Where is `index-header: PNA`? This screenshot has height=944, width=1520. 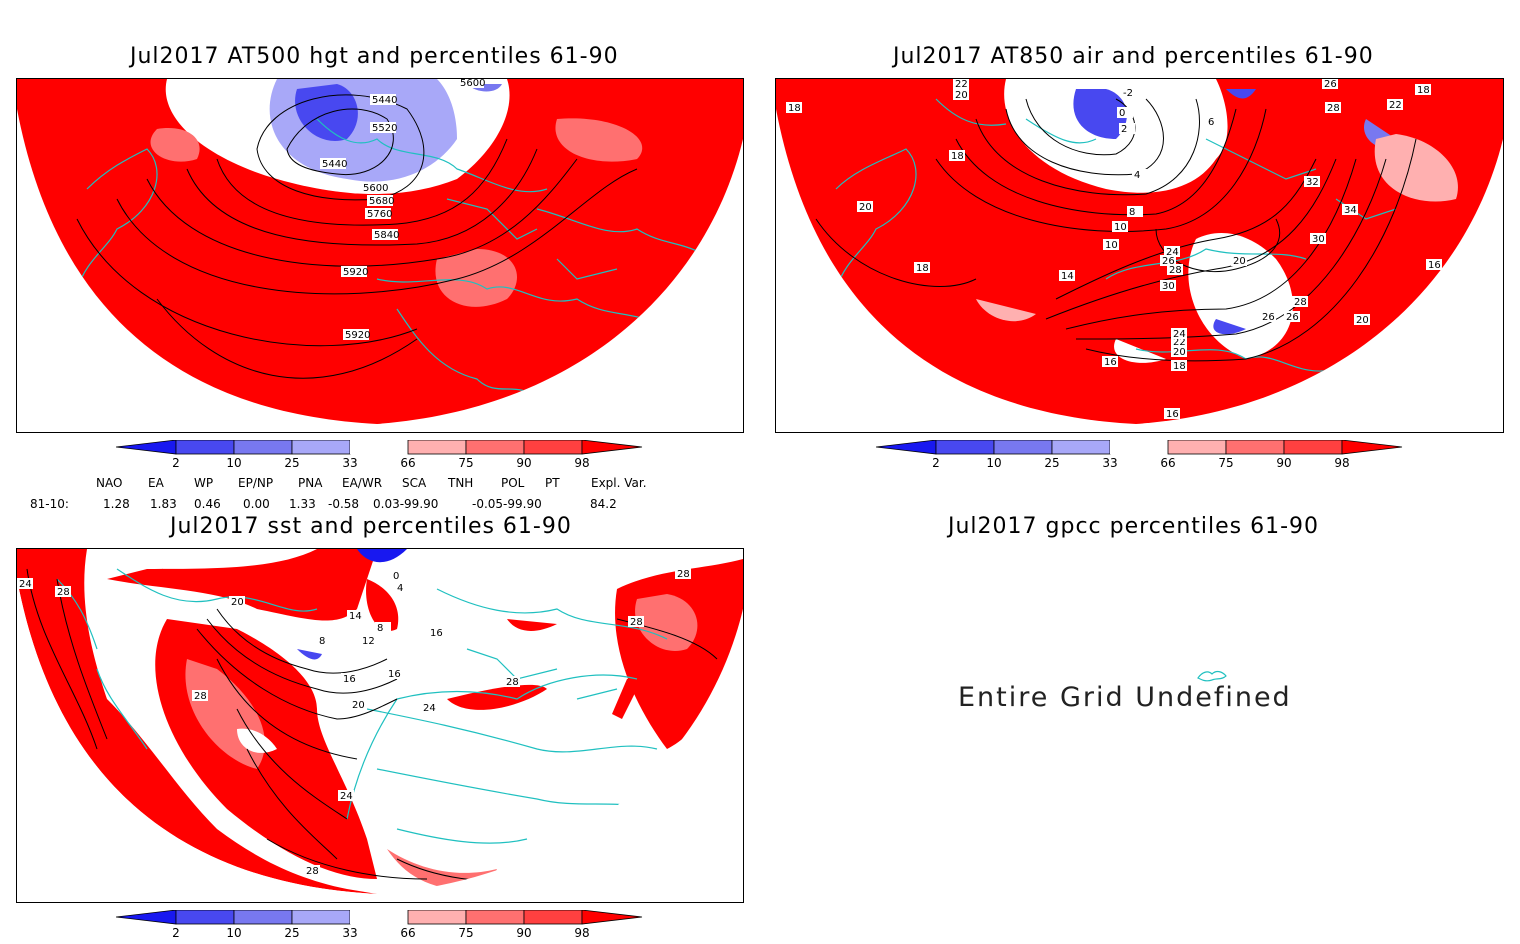
index-header: PNA is located at coordinates (310, 483).